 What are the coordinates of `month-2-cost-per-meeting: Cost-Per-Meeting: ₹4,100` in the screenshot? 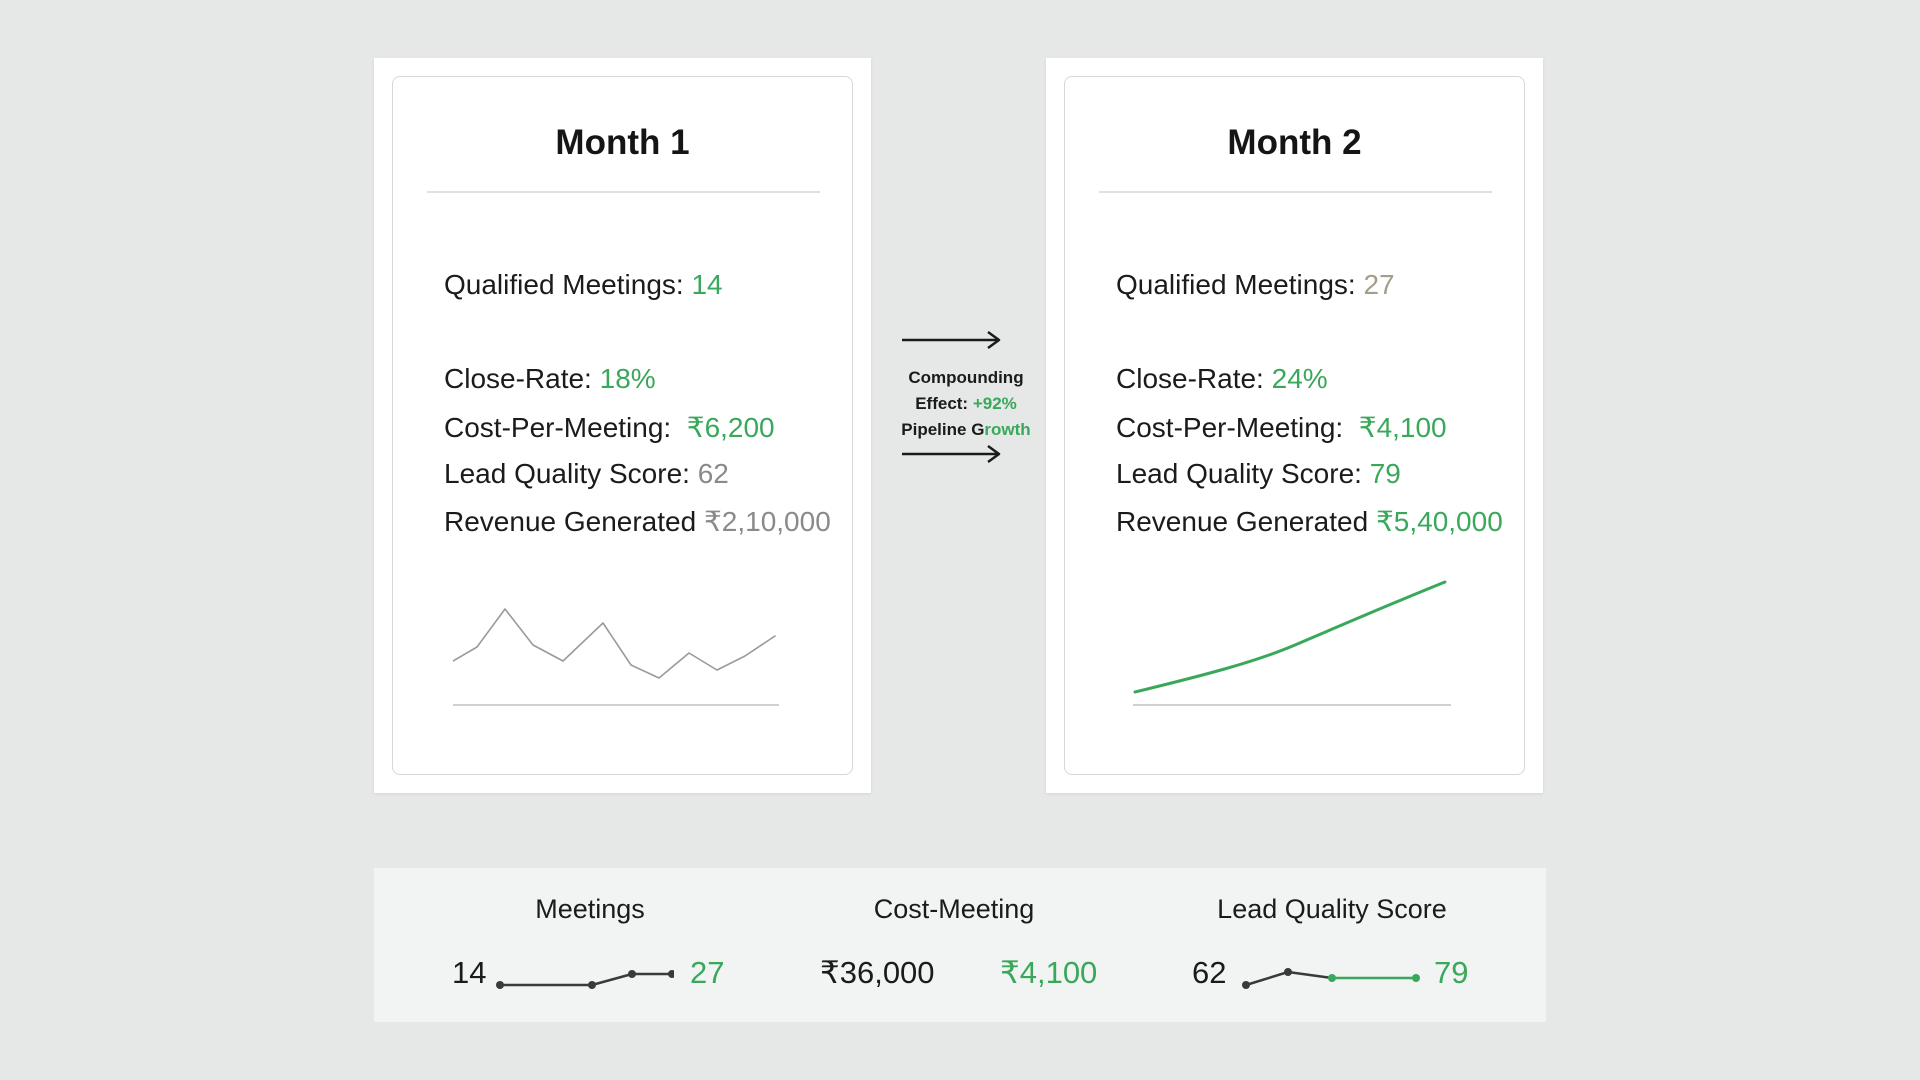 It's located at (1281, 427).